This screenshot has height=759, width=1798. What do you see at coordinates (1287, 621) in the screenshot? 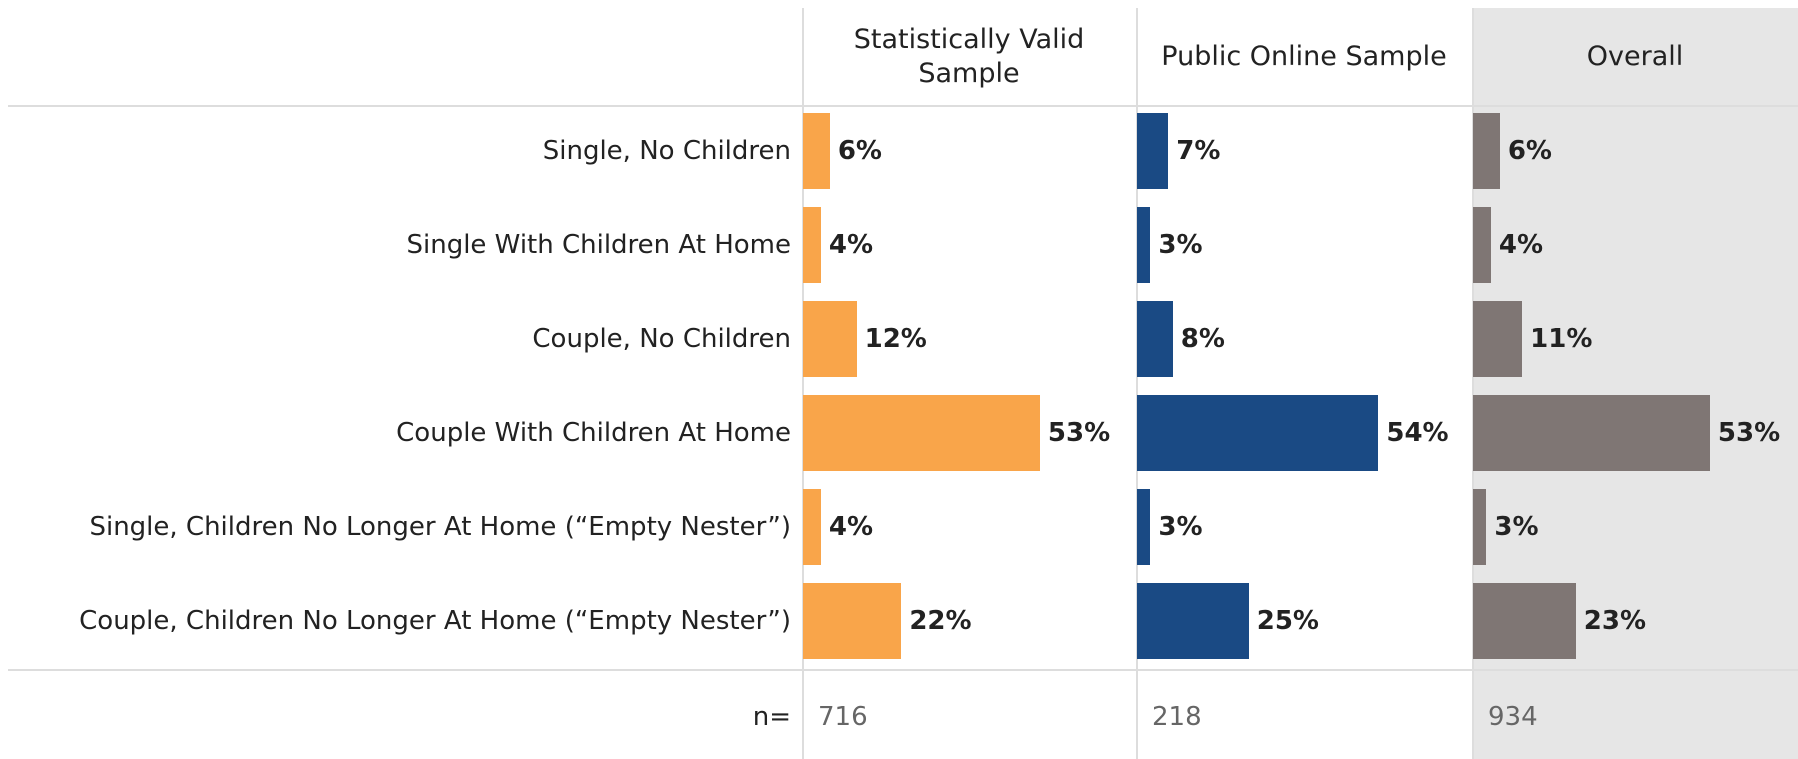
I see `value-label: 25%` at bounding box center [1287, 621].